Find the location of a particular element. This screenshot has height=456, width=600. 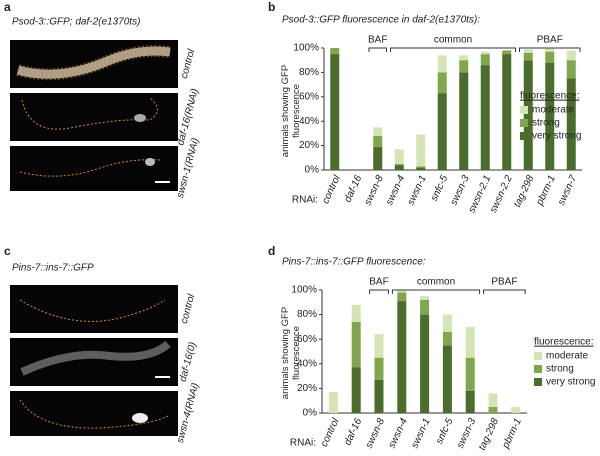

y-tick-label: 60% is located at coordinates (309, 96).